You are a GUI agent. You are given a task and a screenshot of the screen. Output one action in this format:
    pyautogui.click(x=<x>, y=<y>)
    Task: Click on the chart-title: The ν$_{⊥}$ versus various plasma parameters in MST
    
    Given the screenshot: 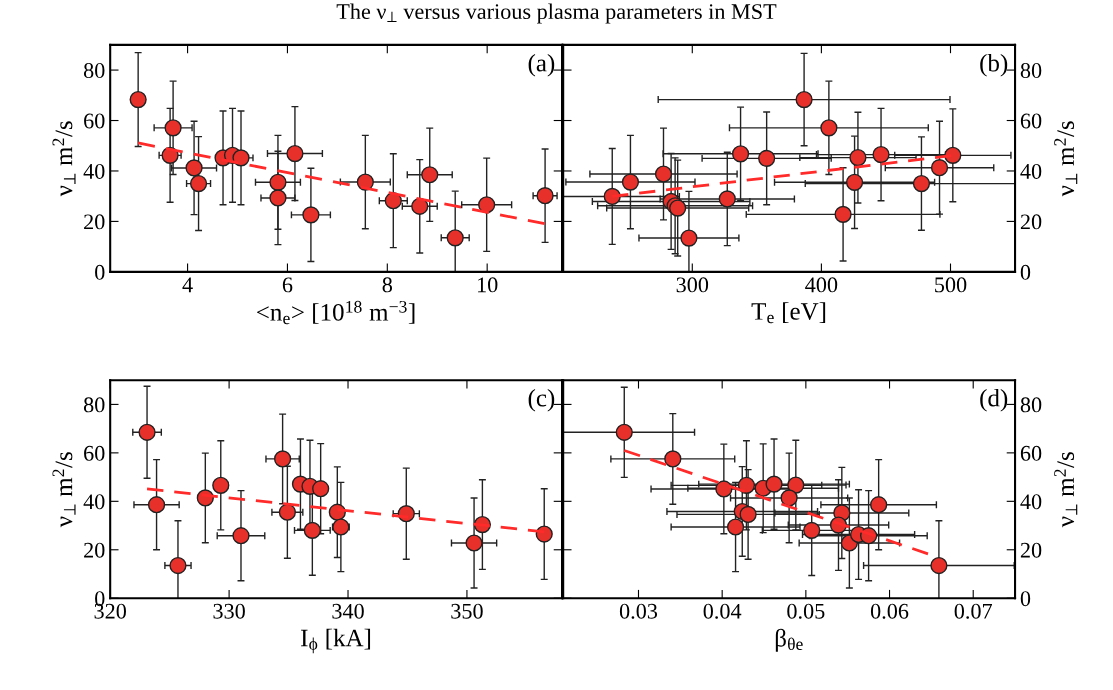 What is the action you would take?
    pyautogui.click(x=556, y=13)
    